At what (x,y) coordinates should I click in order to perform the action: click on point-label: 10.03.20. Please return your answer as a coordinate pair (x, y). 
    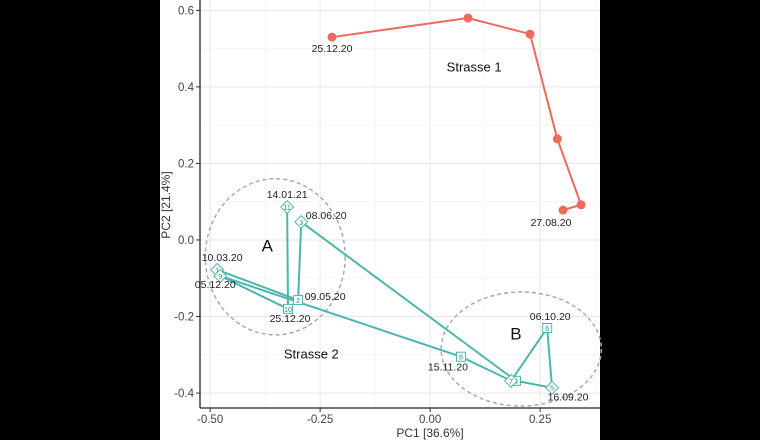
    Looking at the image, I should click on (222, 258).